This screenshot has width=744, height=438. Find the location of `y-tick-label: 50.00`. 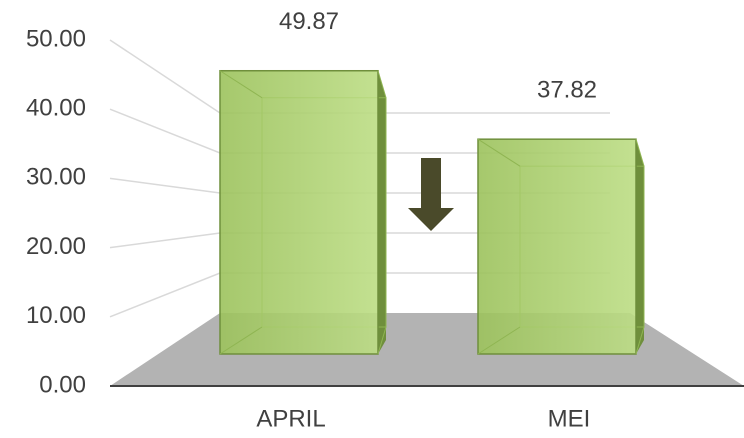

y-tick-label: 50.00 is located at coordinates (56, 38).